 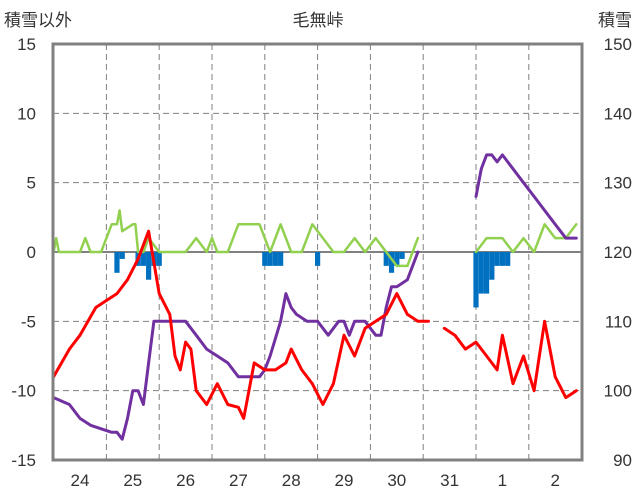 I want to click on right-tick-label: 100, so click(x=618, y=391).